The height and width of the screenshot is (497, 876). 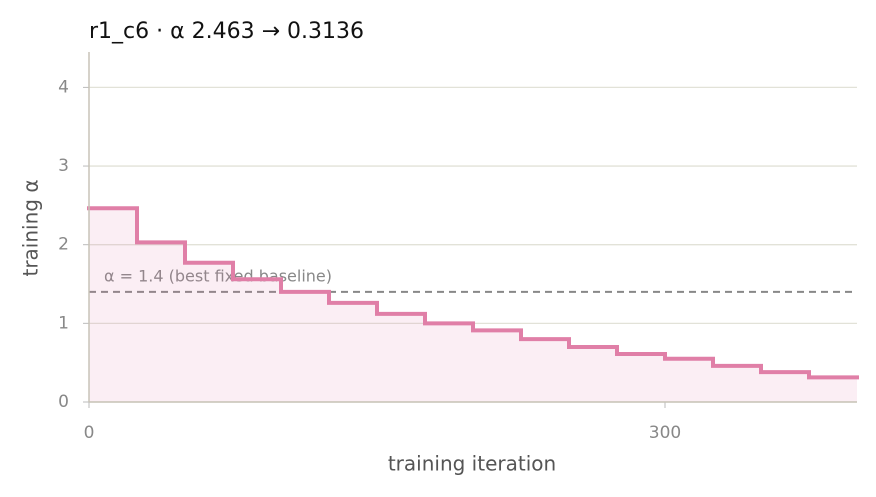 What do you see at coordinates (226, 31) in the screenshot?
I see `chart-title: r1_c6 · α 2.463 → 0.3136` at bounding box center [226, 31].